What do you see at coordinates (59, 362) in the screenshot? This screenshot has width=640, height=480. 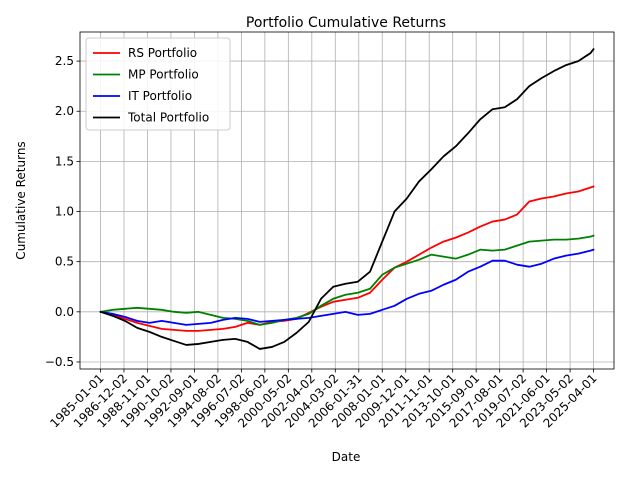 I see `y-tick-label: −0.5` at bounding box center [59, 362].